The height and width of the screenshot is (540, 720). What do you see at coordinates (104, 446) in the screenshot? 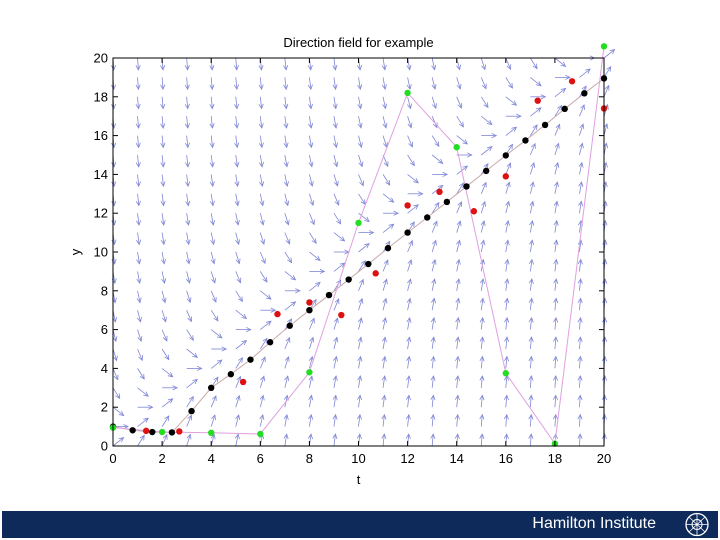
I see `y-tick-label: 0` at bounding box center [104, 446].